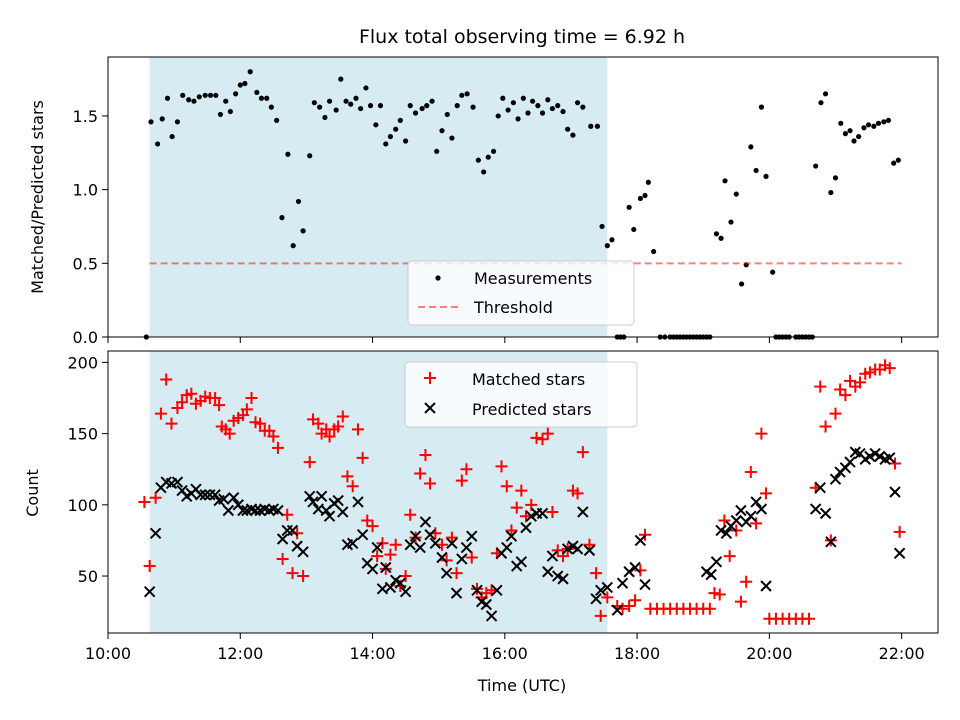 The image size is (960, 720). I want to click on bottom-y-ticks: 50 100 150 200, so click(87, 469).